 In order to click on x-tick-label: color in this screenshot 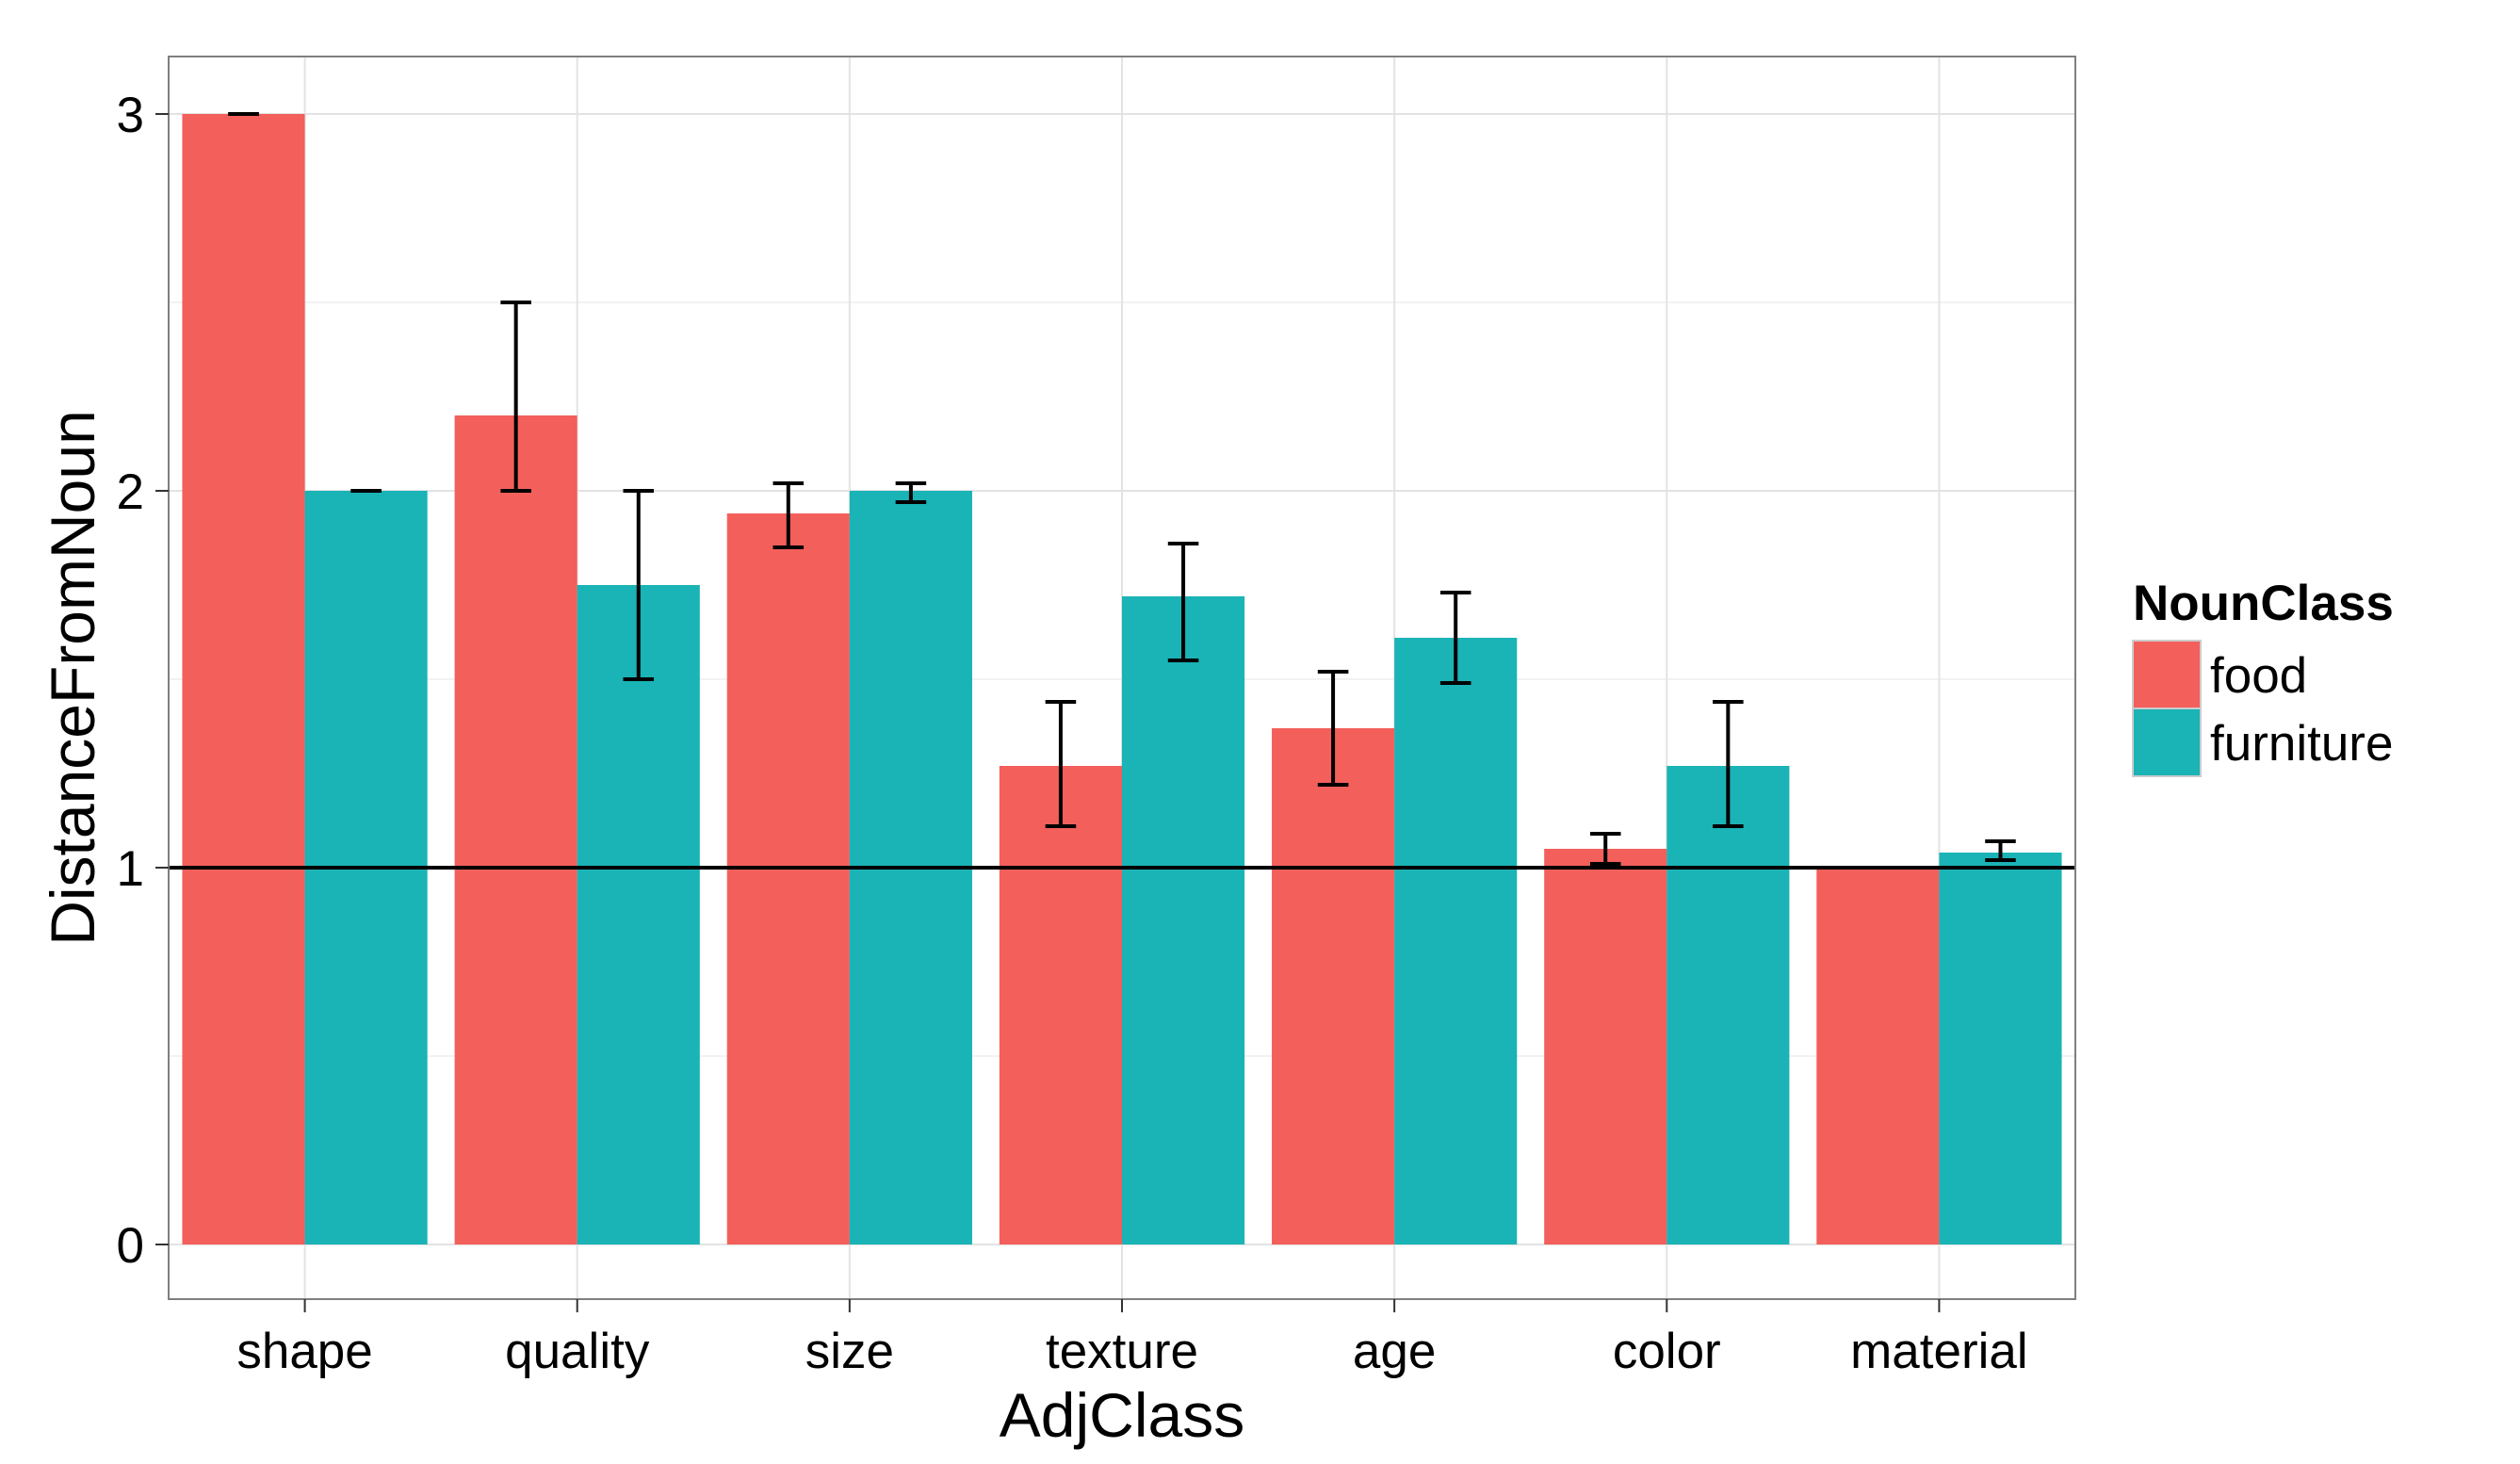, I will do `click(1667, 1351)`.